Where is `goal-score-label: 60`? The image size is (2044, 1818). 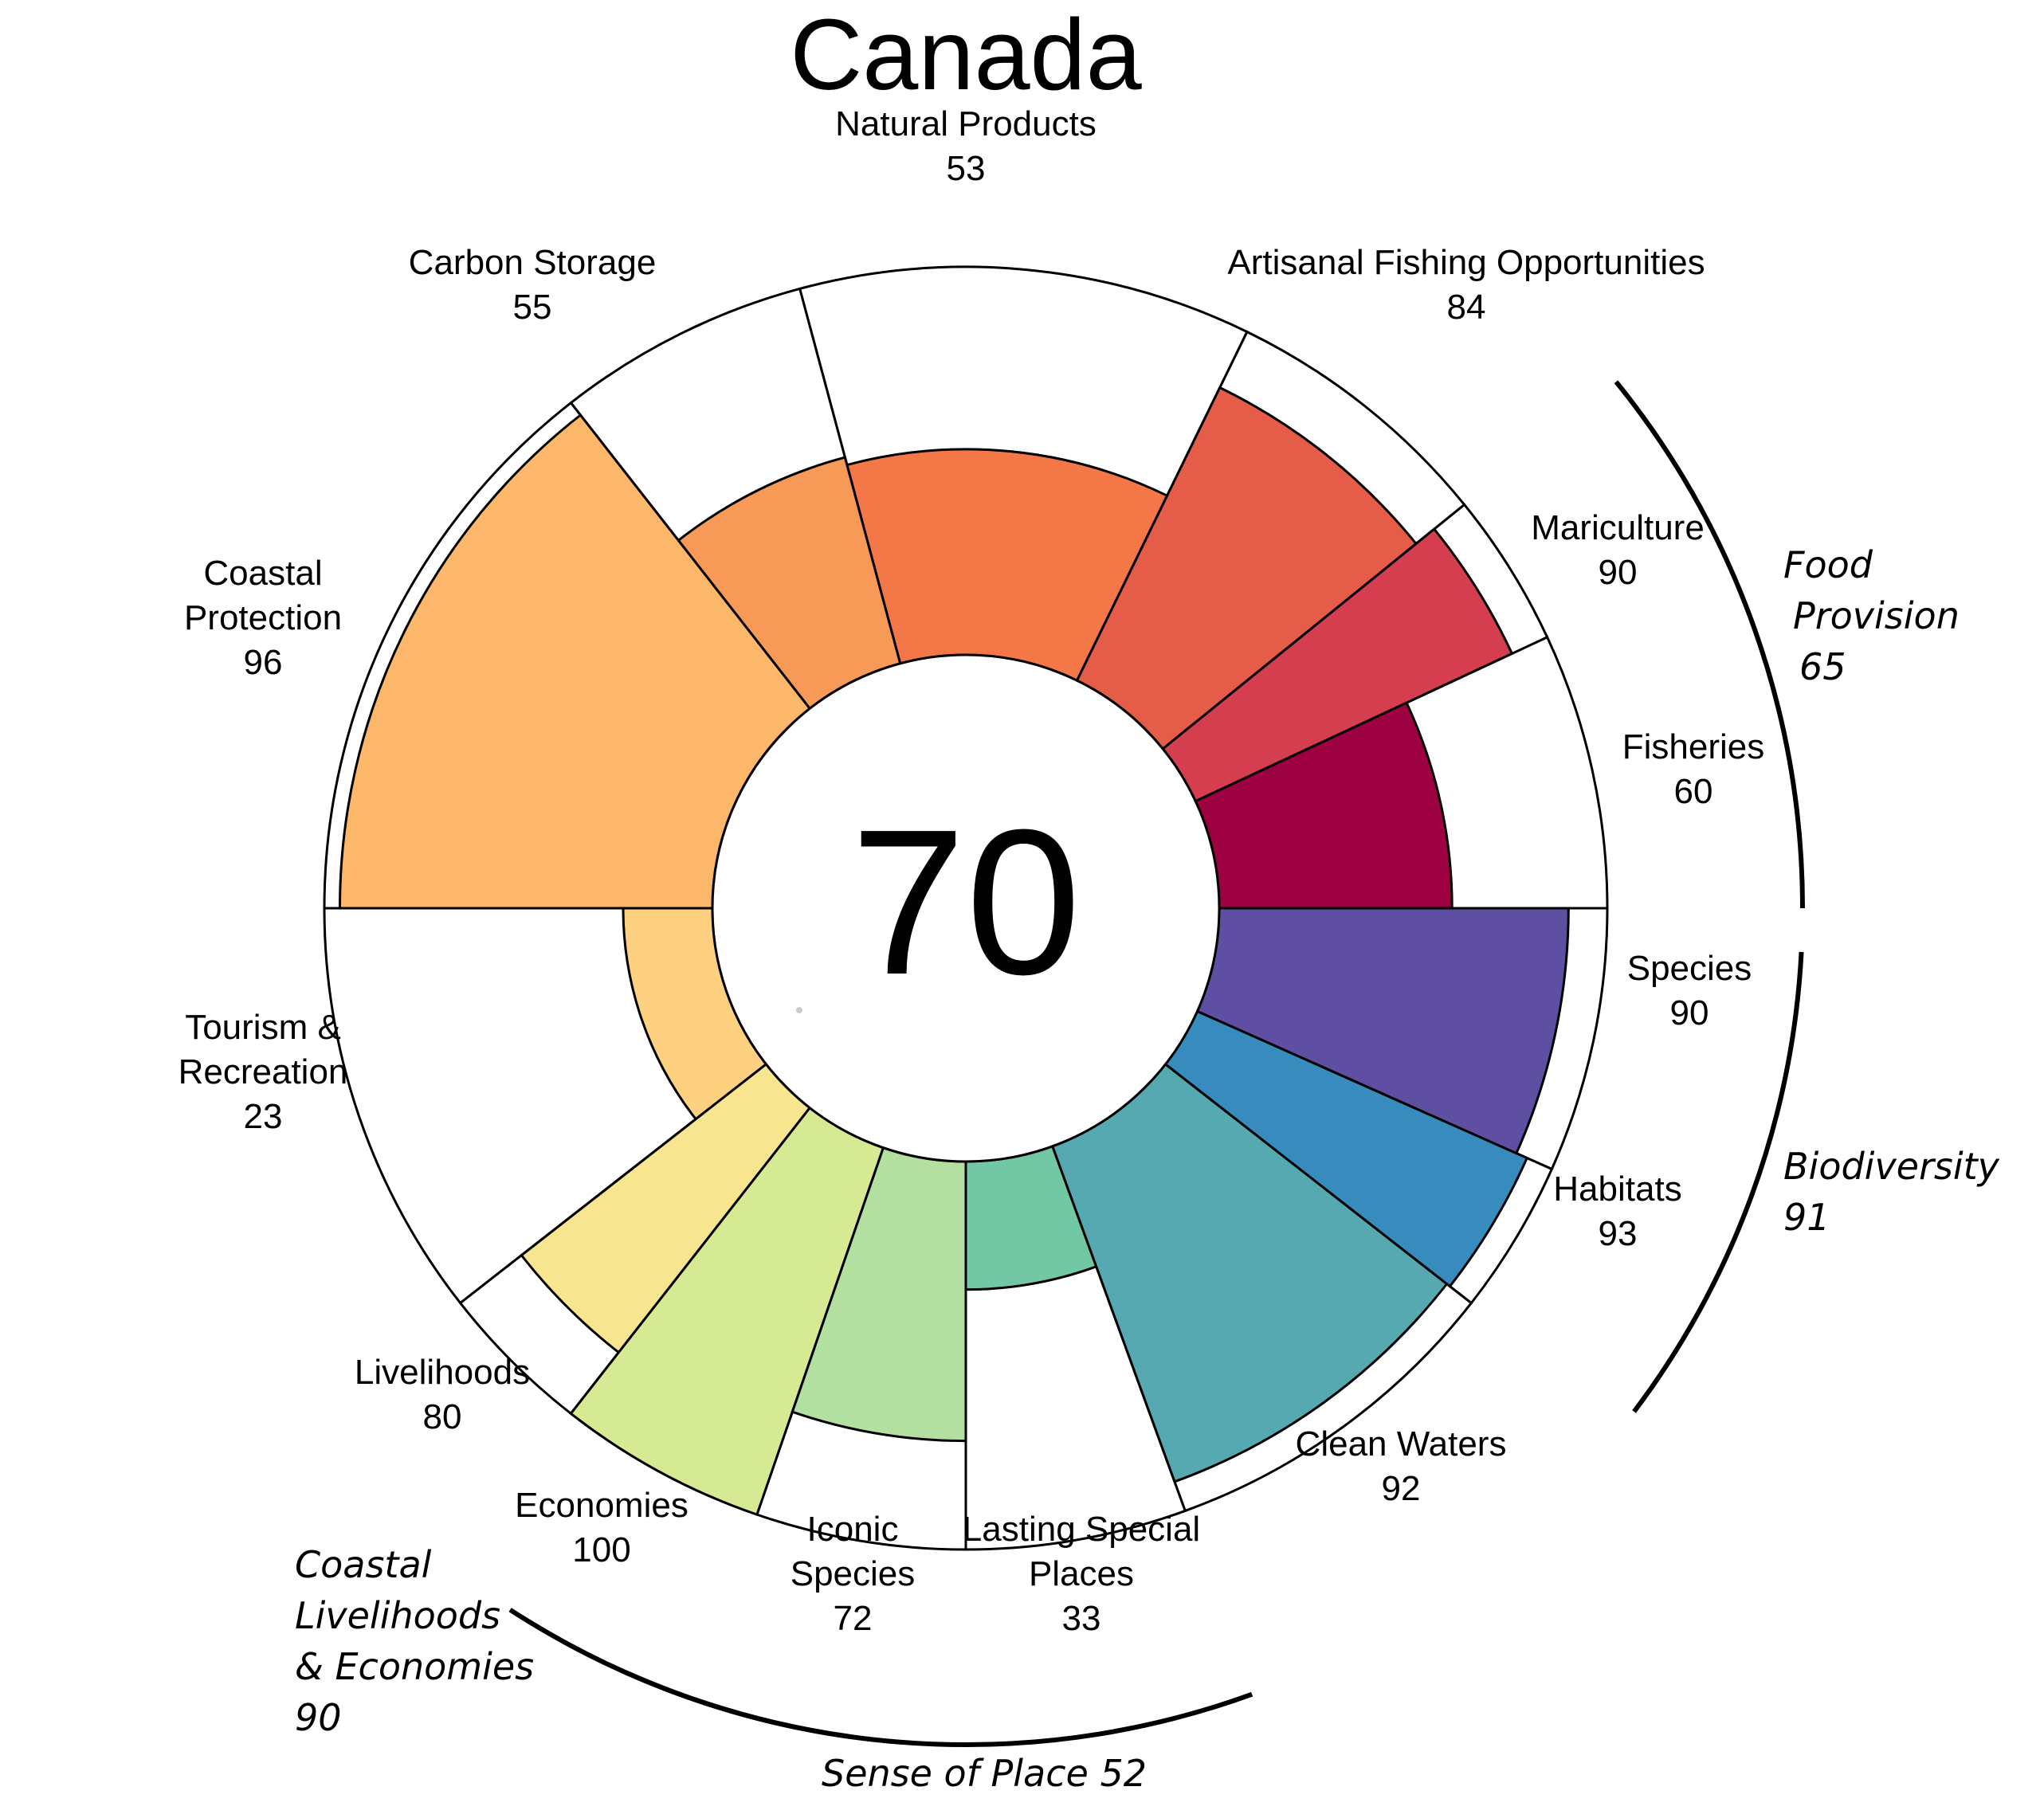 goal-score-label: 60 is located at coordinates (1693, 792).